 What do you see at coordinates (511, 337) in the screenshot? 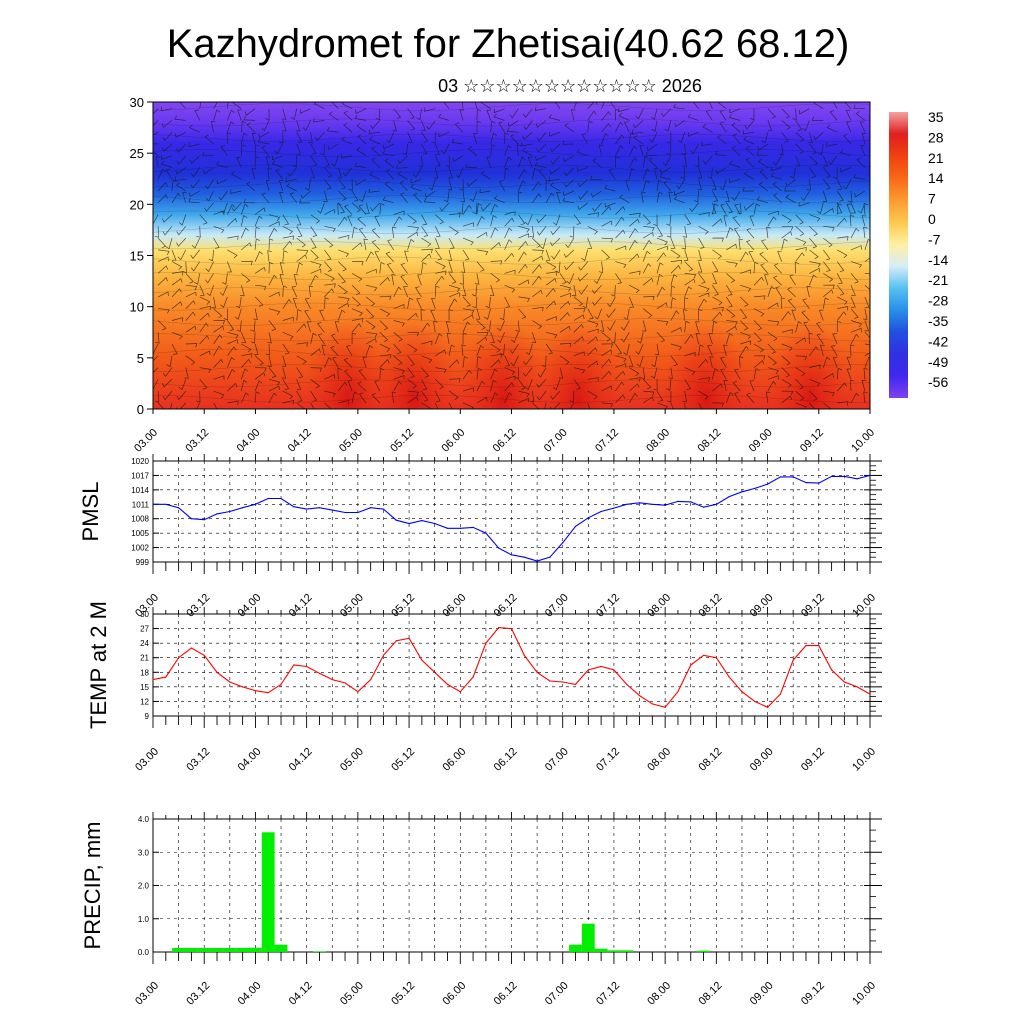
I see `heatmap-contour` at bounding box center [511, 337].